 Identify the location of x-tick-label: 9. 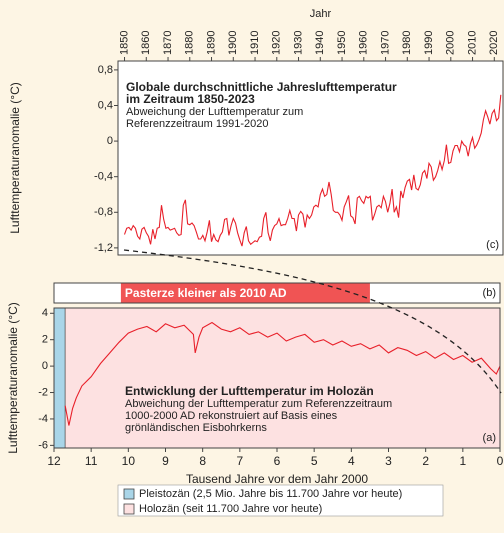
(165, 461).